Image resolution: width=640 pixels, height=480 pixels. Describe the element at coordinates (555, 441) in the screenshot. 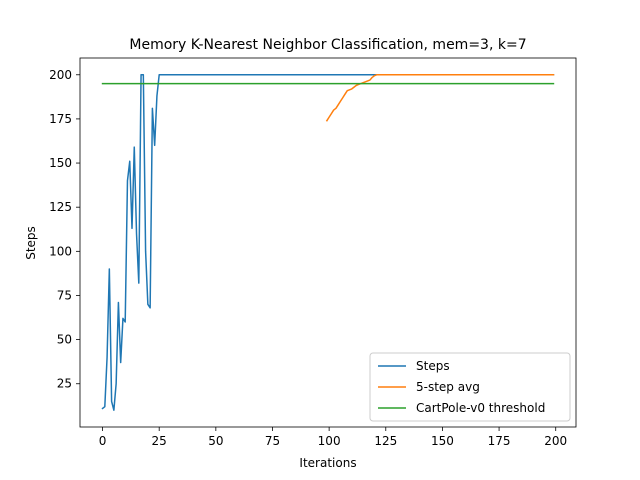

I see `x-tick-label-8: 200` at that location.